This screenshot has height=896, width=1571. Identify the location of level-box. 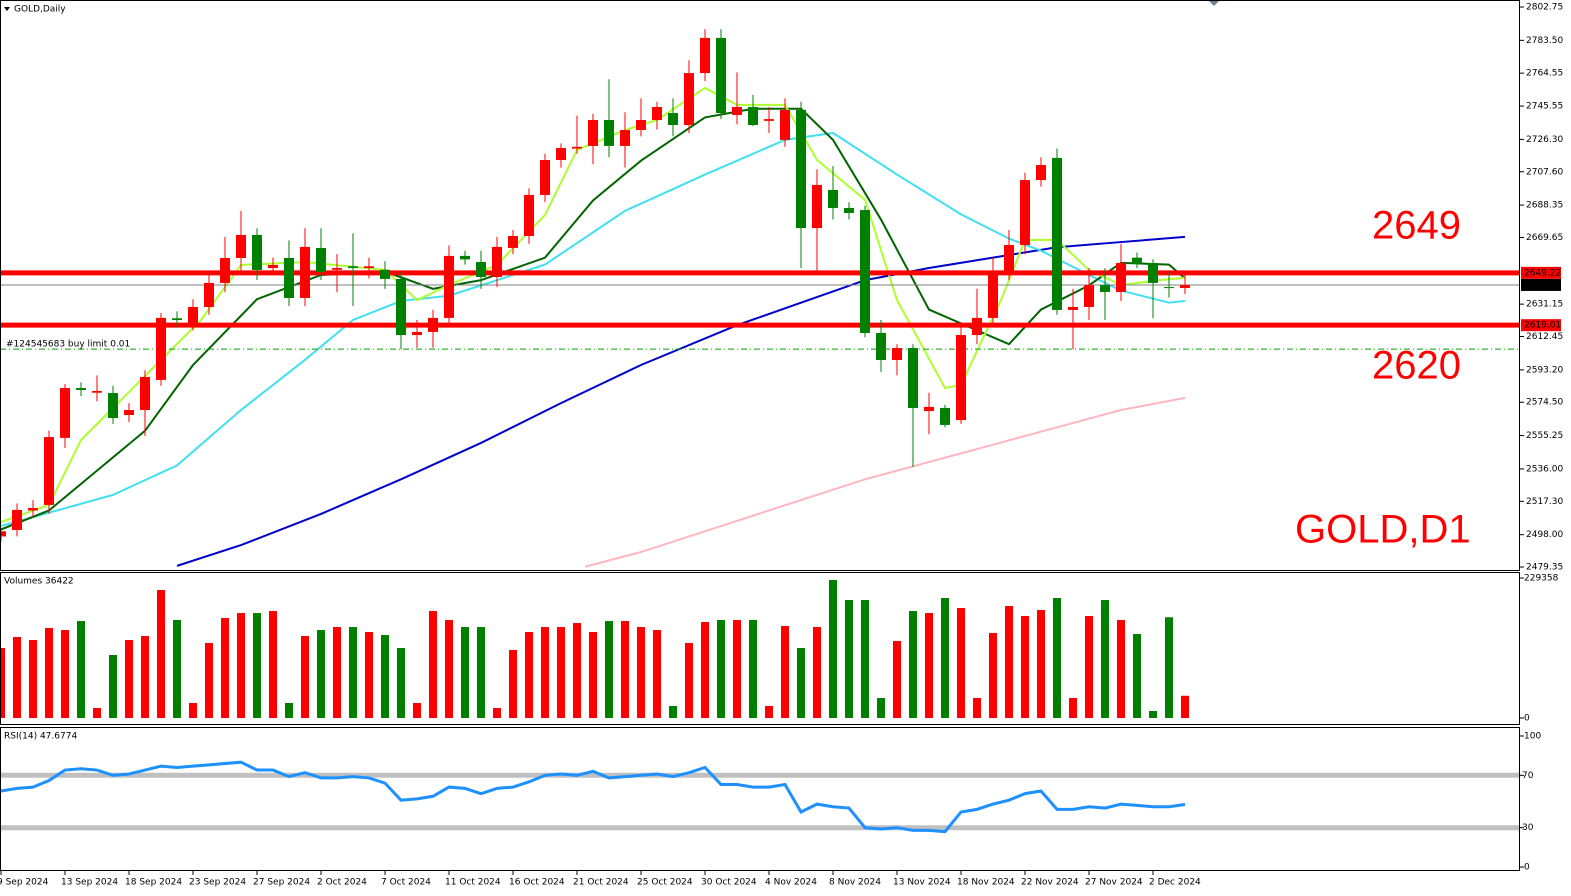
(1541, 272).